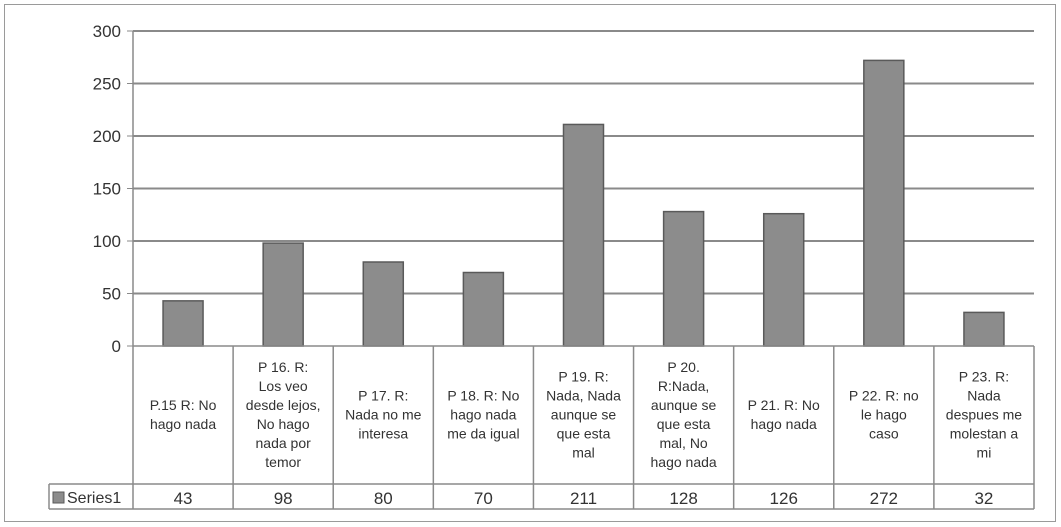 The width and height of the screenshot is (1061, 527). I want to click on y-tick-label: 100, so click(107, 241).